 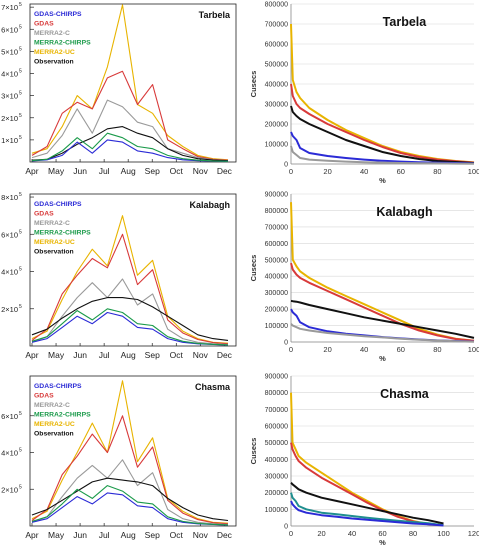 What do you see at coordinates (473, 171) in the screenshot?
I see `tarbela-fdc-xtick-label: 100` at bounding box center [473, 171].